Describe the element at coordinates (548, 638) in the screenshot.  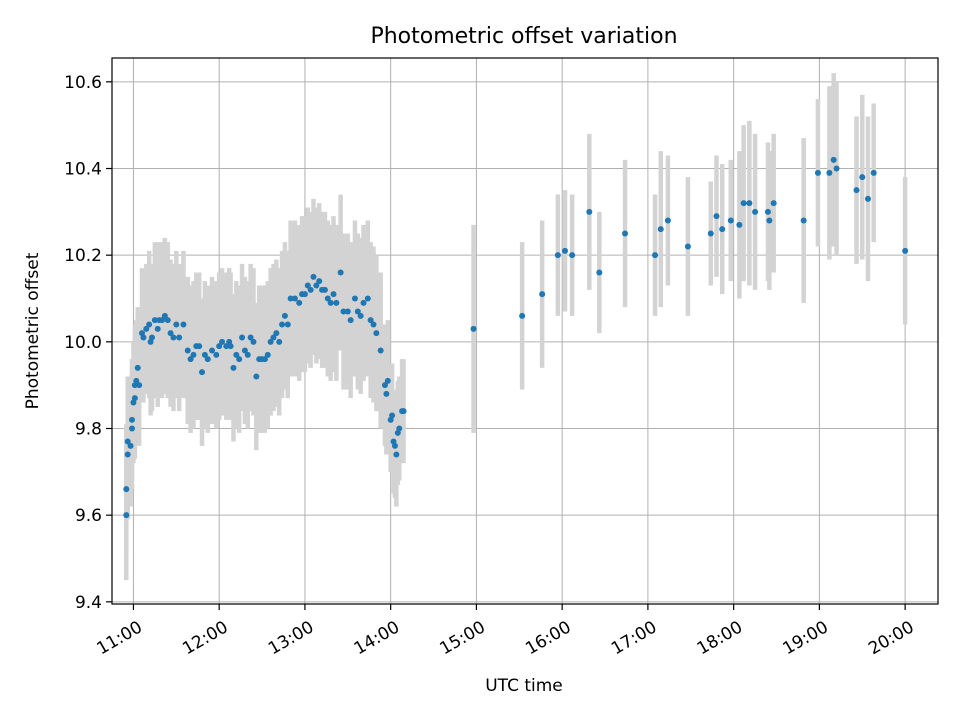
I see `x-tick-label: 16:00` at that location.